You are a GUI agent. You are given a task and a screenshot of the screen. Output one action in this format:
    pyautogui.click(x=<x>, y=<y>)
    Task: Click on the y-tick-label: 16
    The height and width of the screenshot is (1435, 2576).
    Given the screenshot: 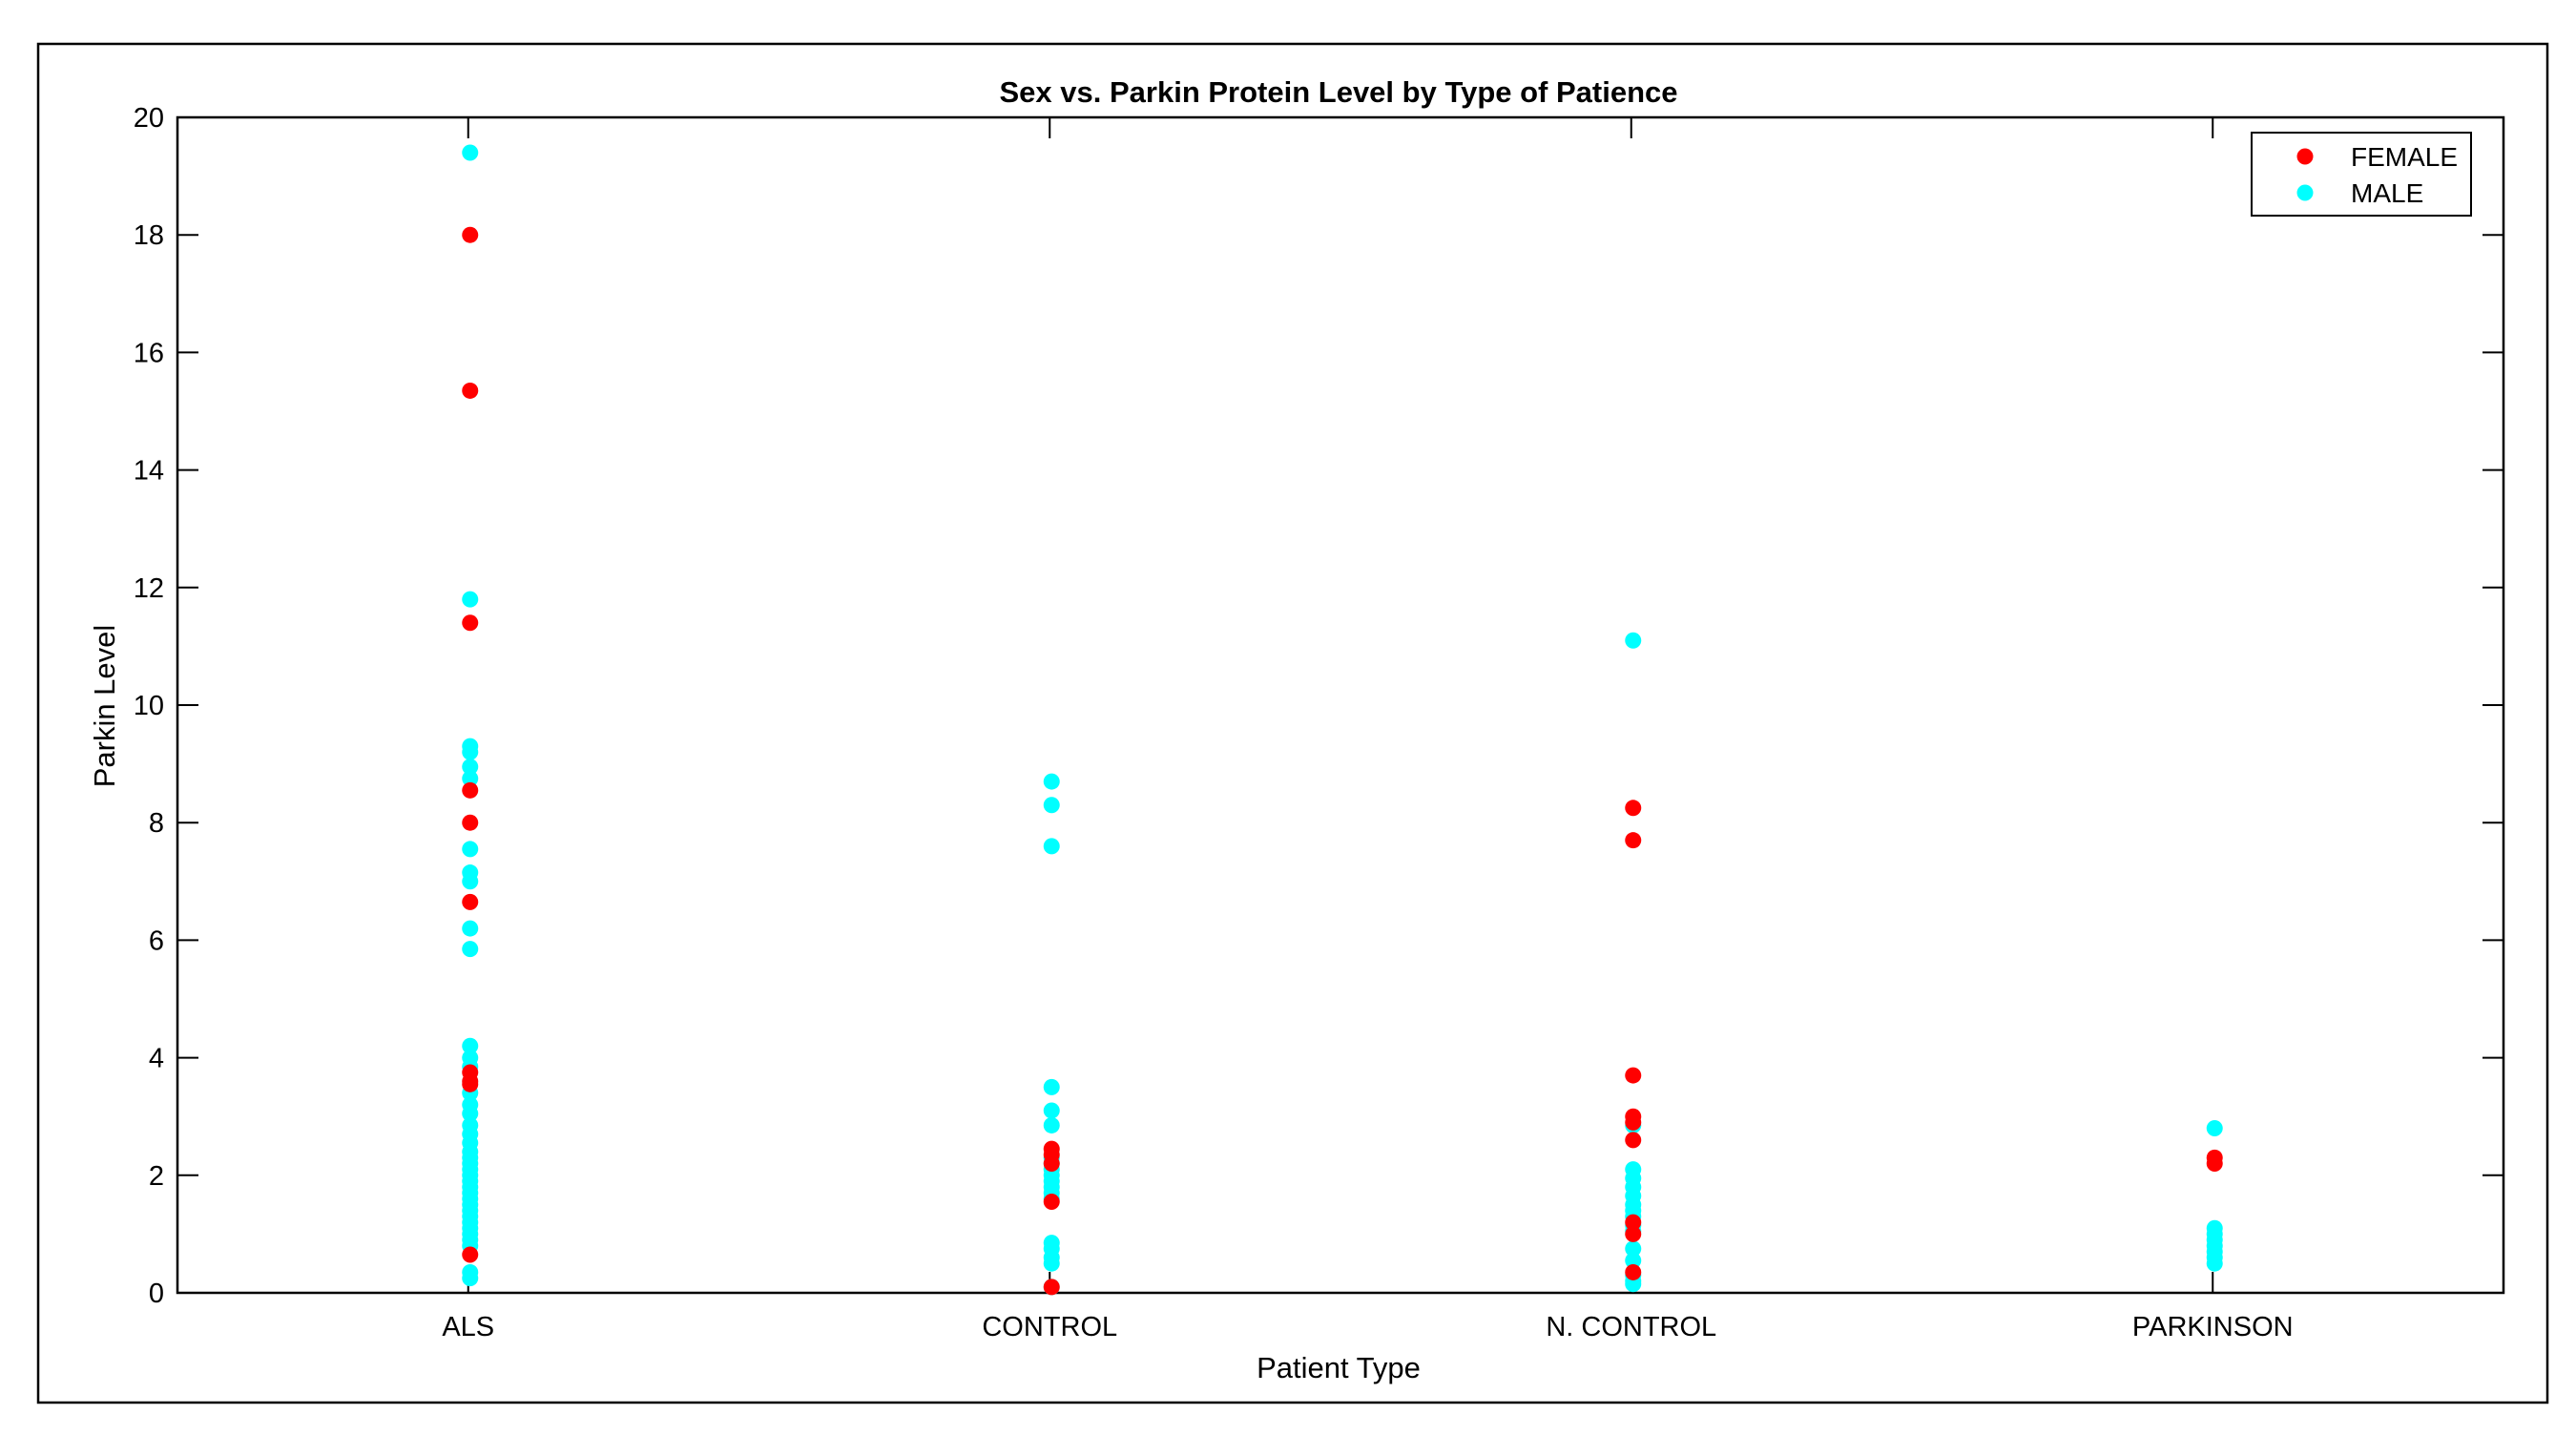 What is the action you would take?
    pyautogui.click(x=149, y=353)
    